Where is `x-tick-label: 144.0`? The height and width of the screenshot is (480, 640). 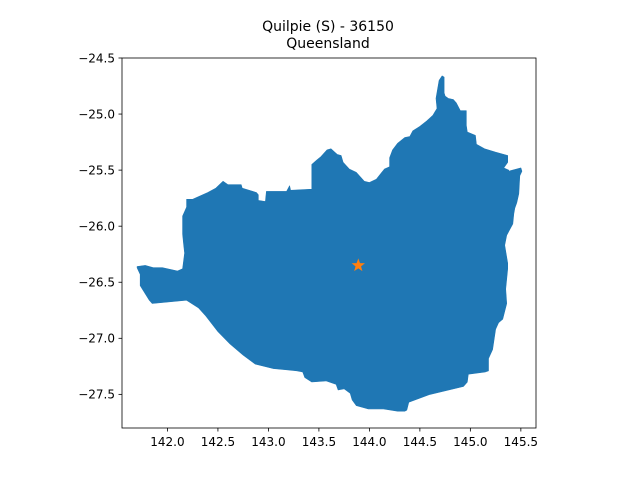 x-tick-label: 144.0 is located at coordinates (369, 442).